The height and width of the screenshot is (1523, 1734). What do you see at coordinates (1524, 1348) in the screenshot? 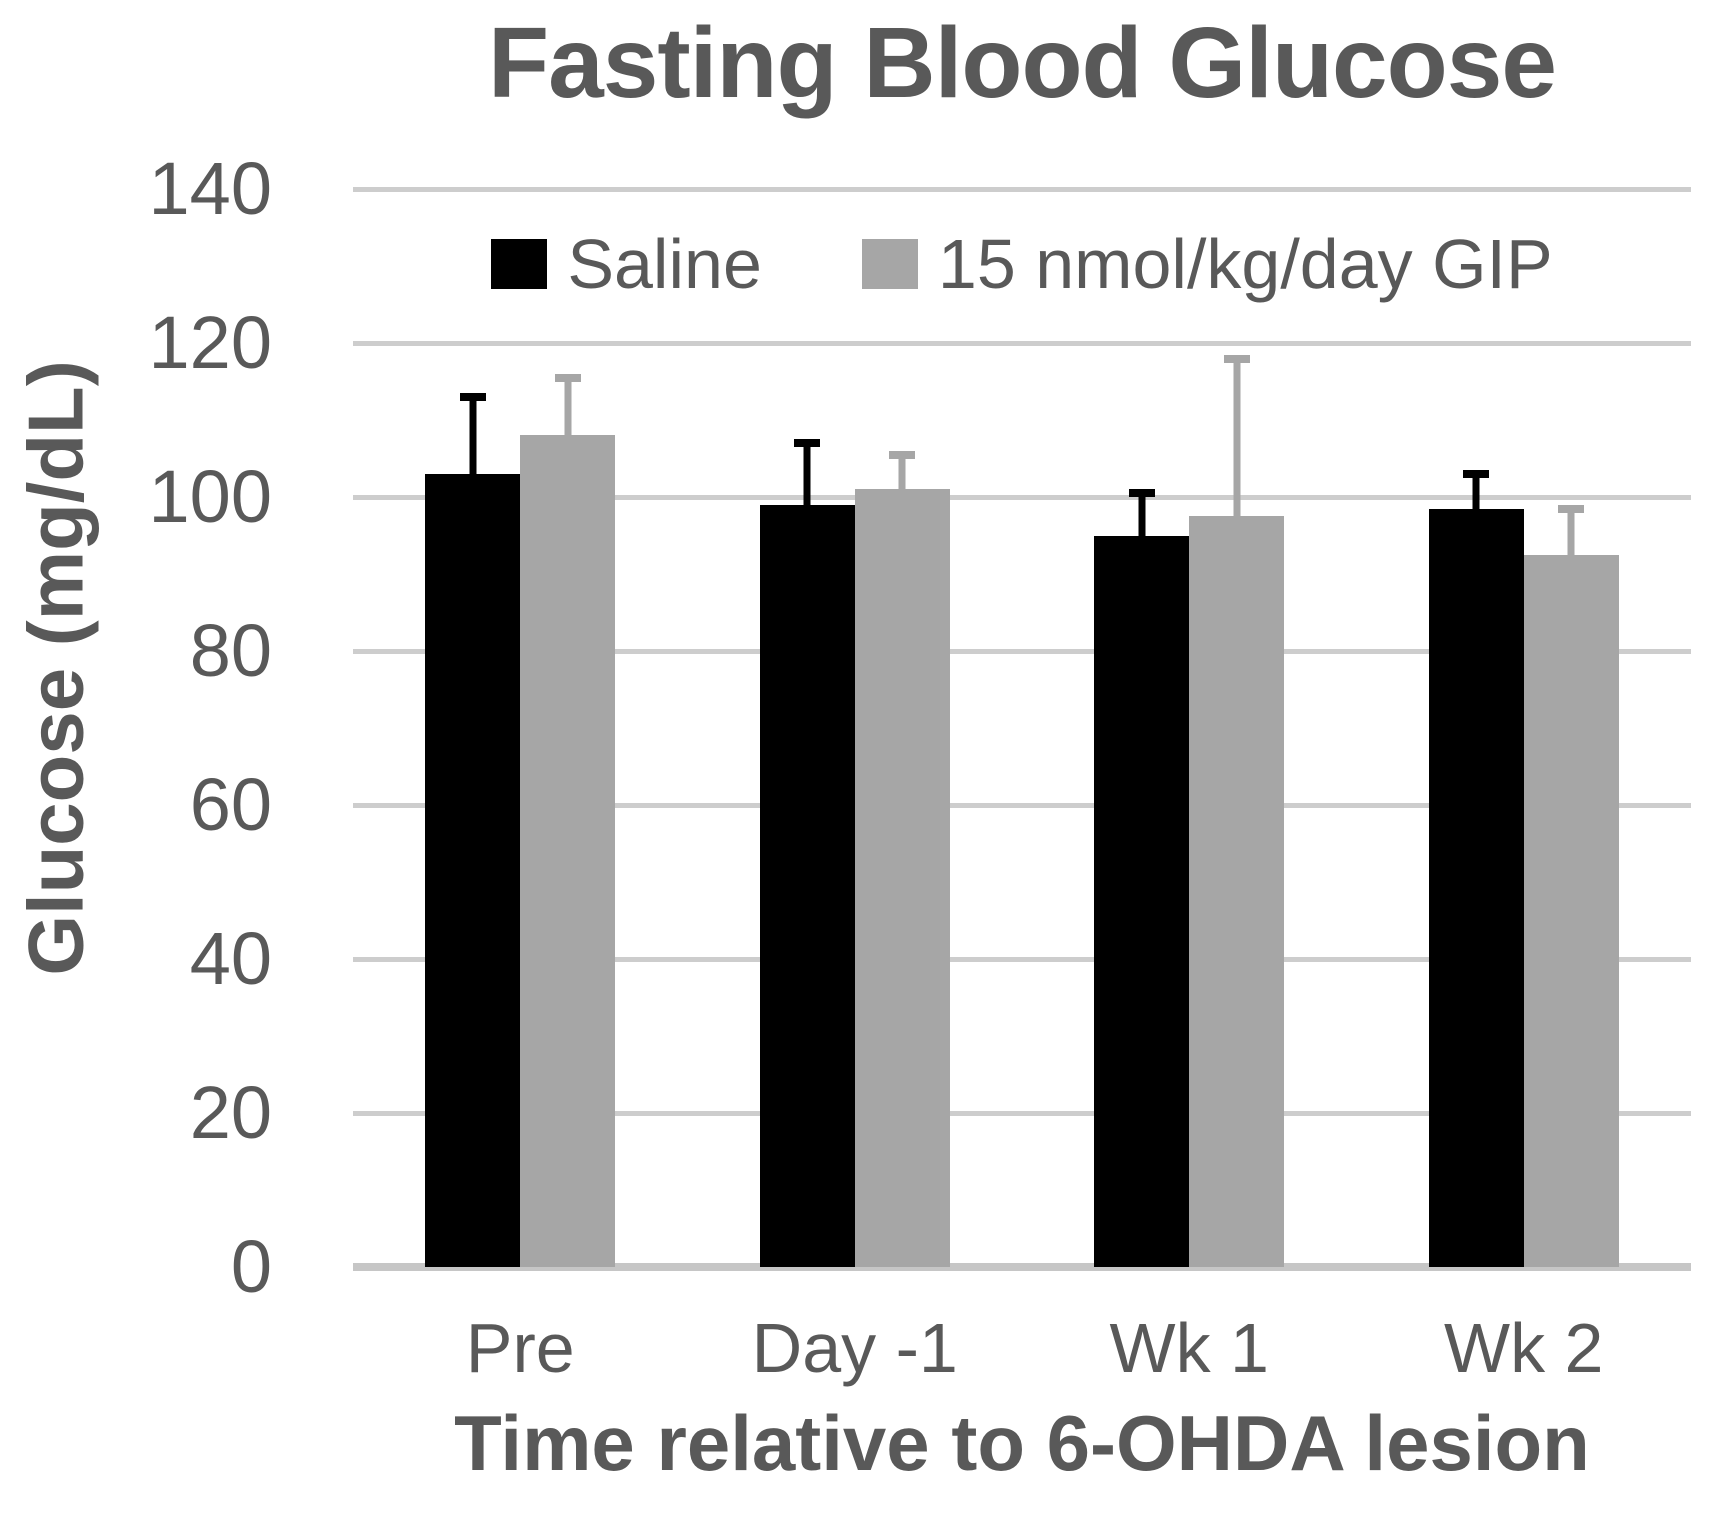
I see `x-tick-label-wk-2: Wk 2` at bounding box center [1524, 1348].